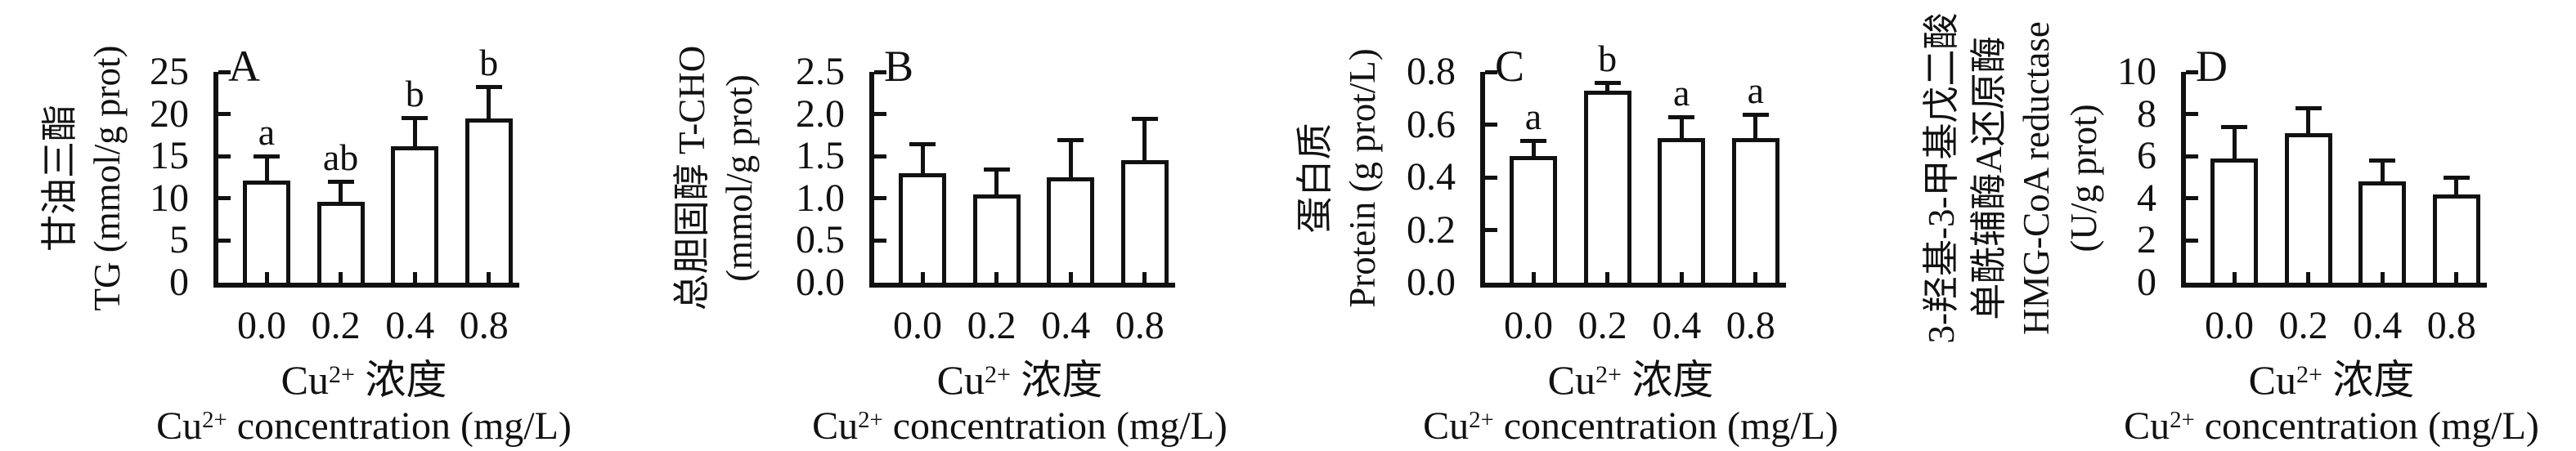  I want to click on y-tick-label: 8, so click(2146, 114).